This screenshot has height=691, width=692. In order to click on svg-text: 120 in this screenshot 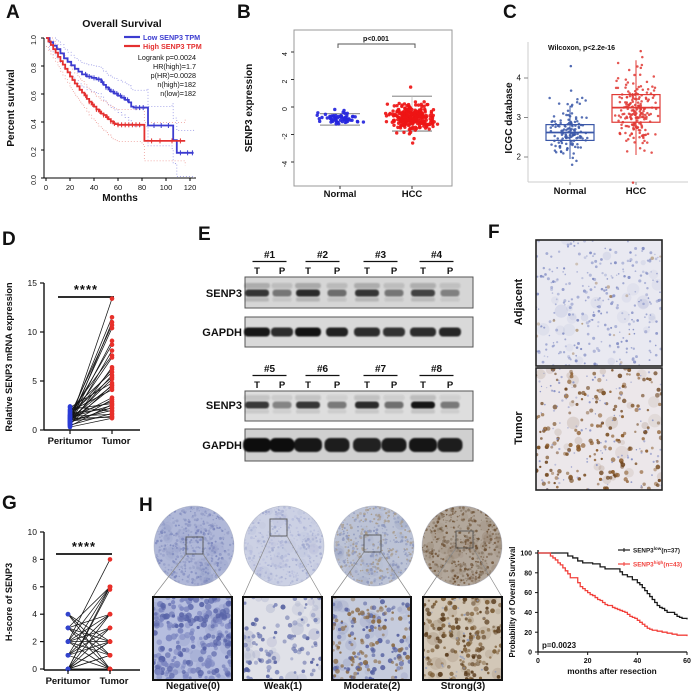, I will do `click(190, 187)`.